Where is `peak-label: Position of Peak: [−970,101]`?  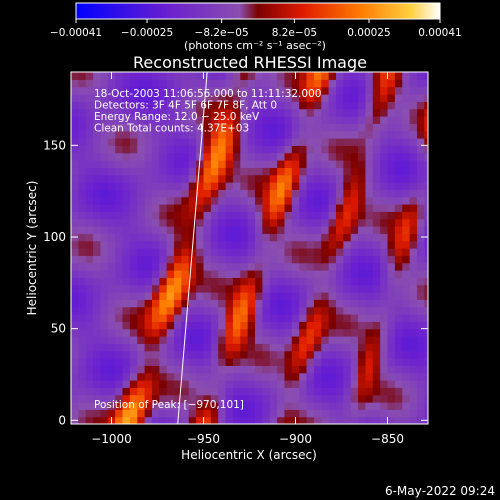 peak-label: Position of Peak: [−970,101] is located at coordinates (169, 405).